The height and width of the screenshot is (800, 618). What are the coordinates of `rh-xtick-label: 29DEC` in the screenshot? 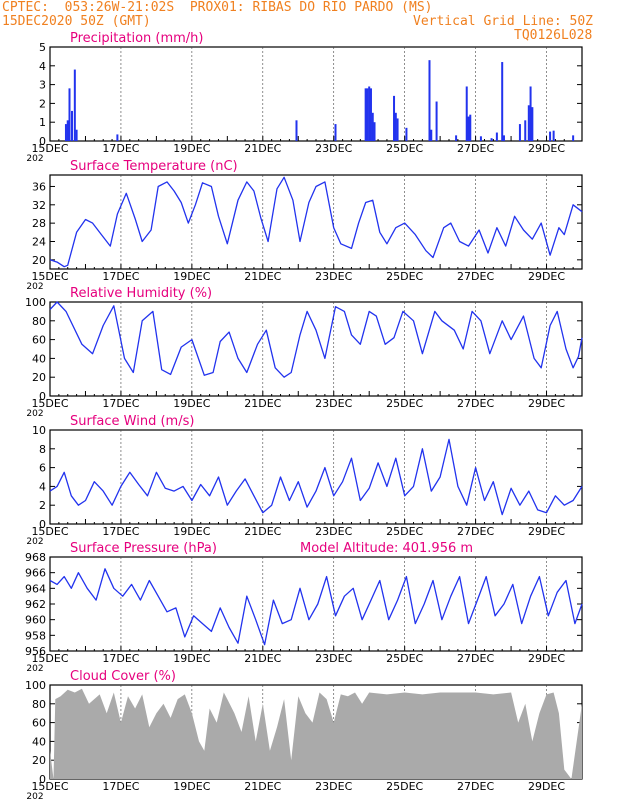 It's located at (546, 403).